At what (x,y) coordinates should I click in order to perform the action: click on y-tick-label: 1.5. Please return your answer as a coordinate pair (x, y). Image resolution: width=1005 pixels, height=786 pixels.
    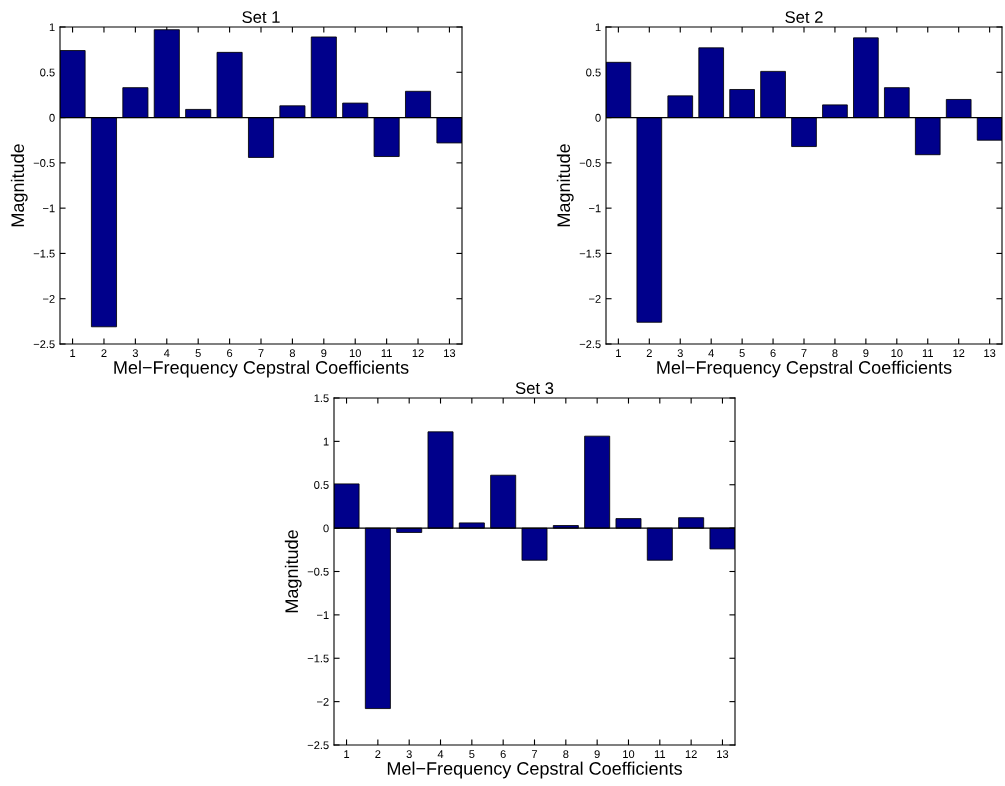
    Looking at the image, I should click on (321, 398).